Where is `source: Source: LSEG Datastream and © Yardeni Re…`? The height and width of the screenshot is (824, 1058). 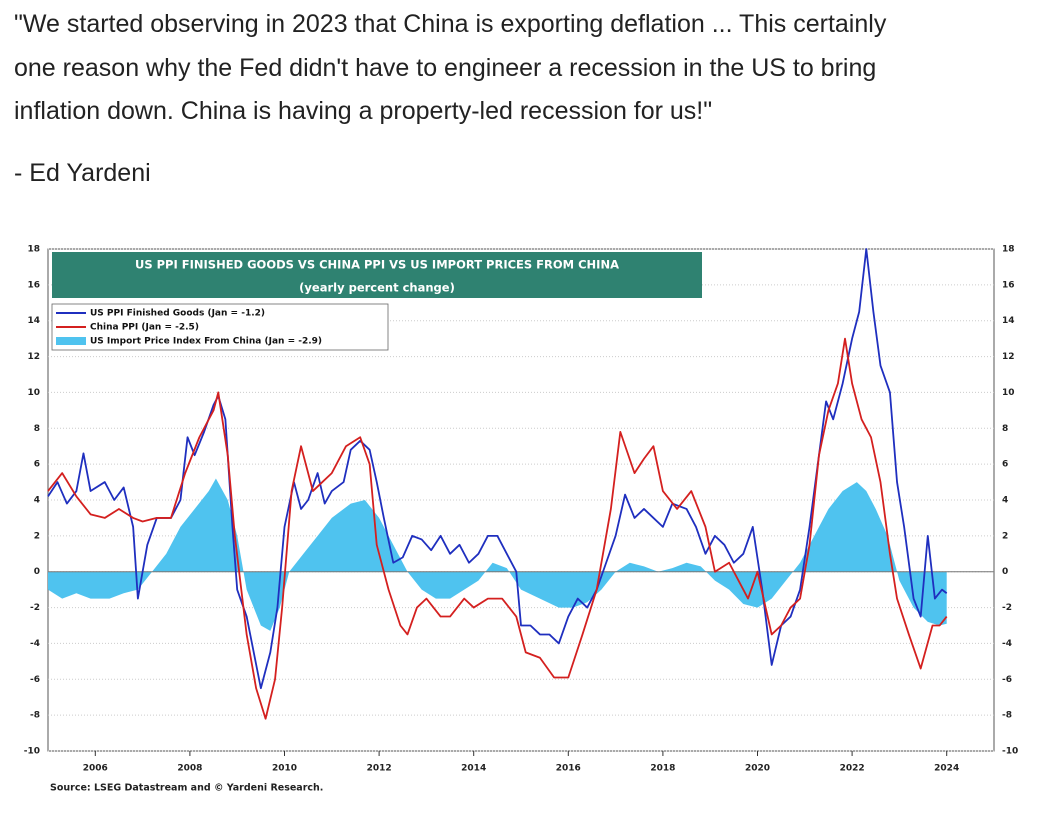
source: Source: LSEG Datastream and © Yardeni Re… is located at coordinates (186, 788).